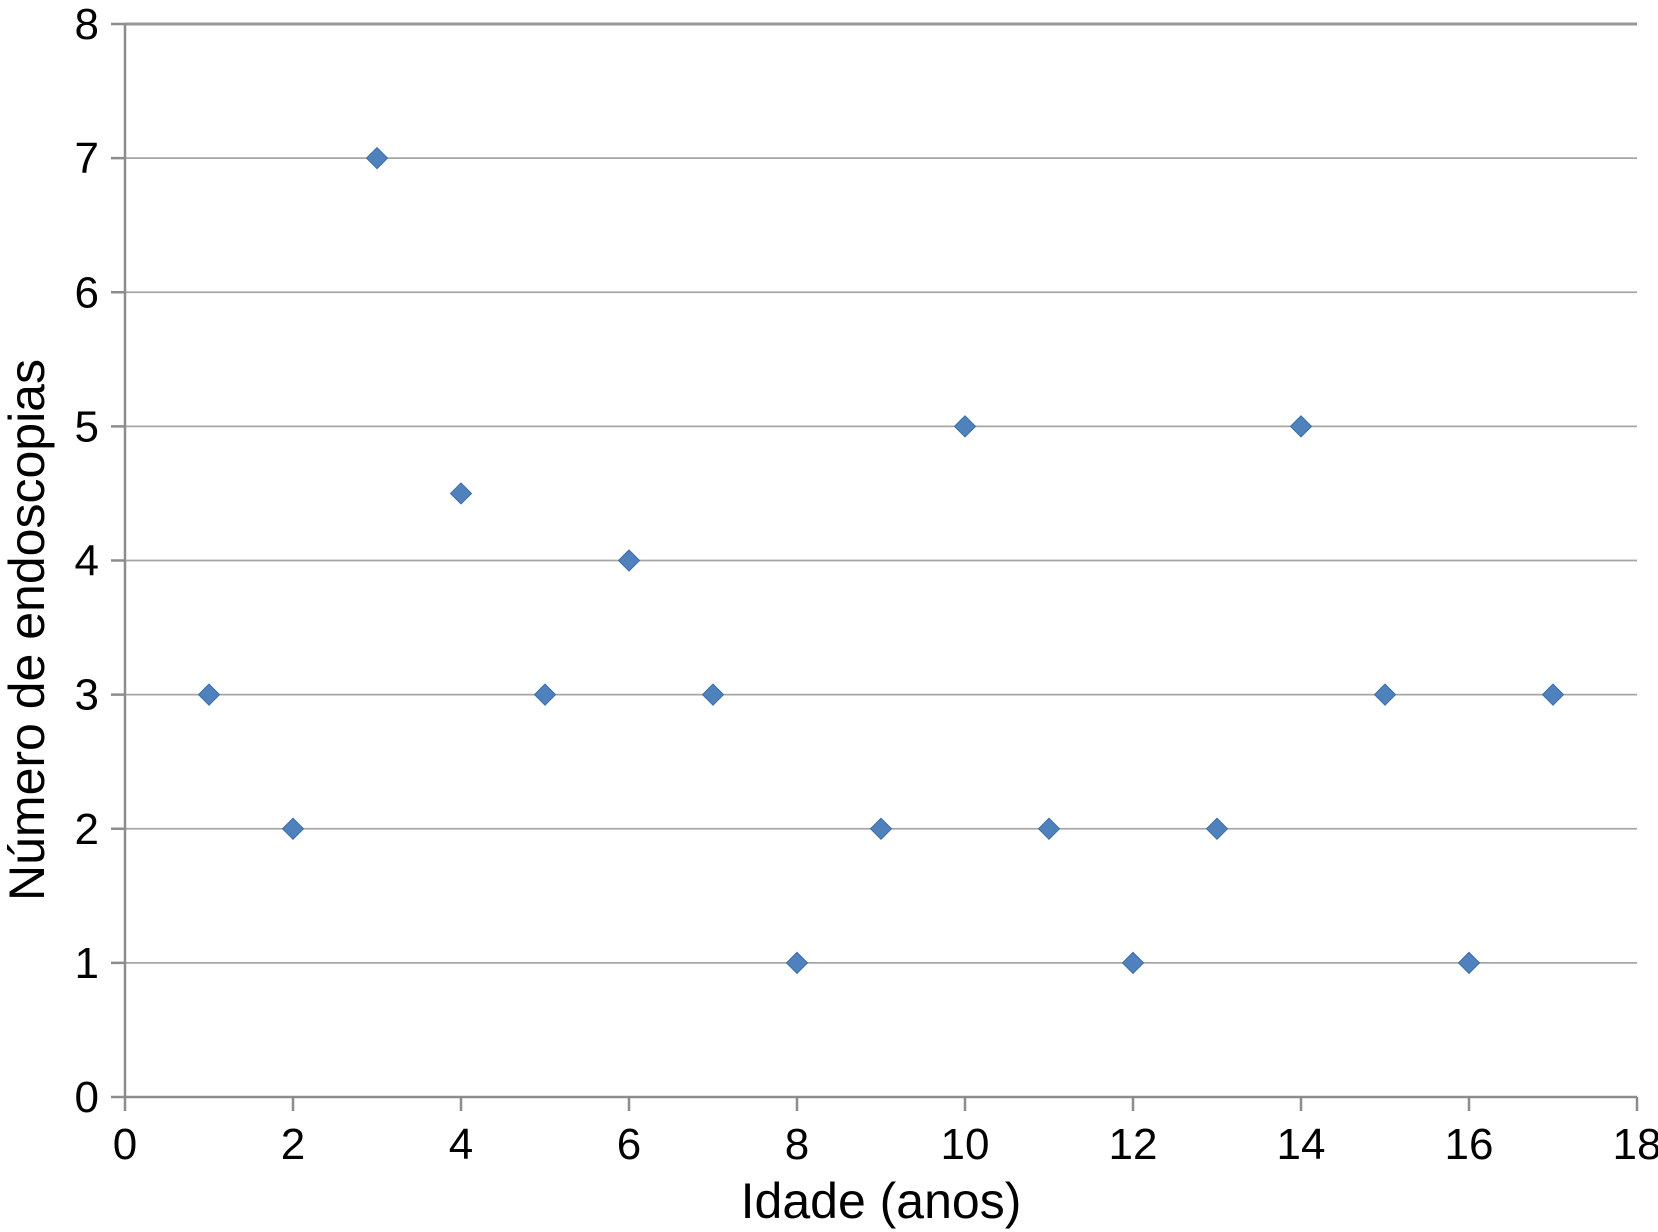  What do you see at coordinates (87, 426) in the screenshot?
I see `y-tick-label-5: 5` at bounding box center [87, 426].